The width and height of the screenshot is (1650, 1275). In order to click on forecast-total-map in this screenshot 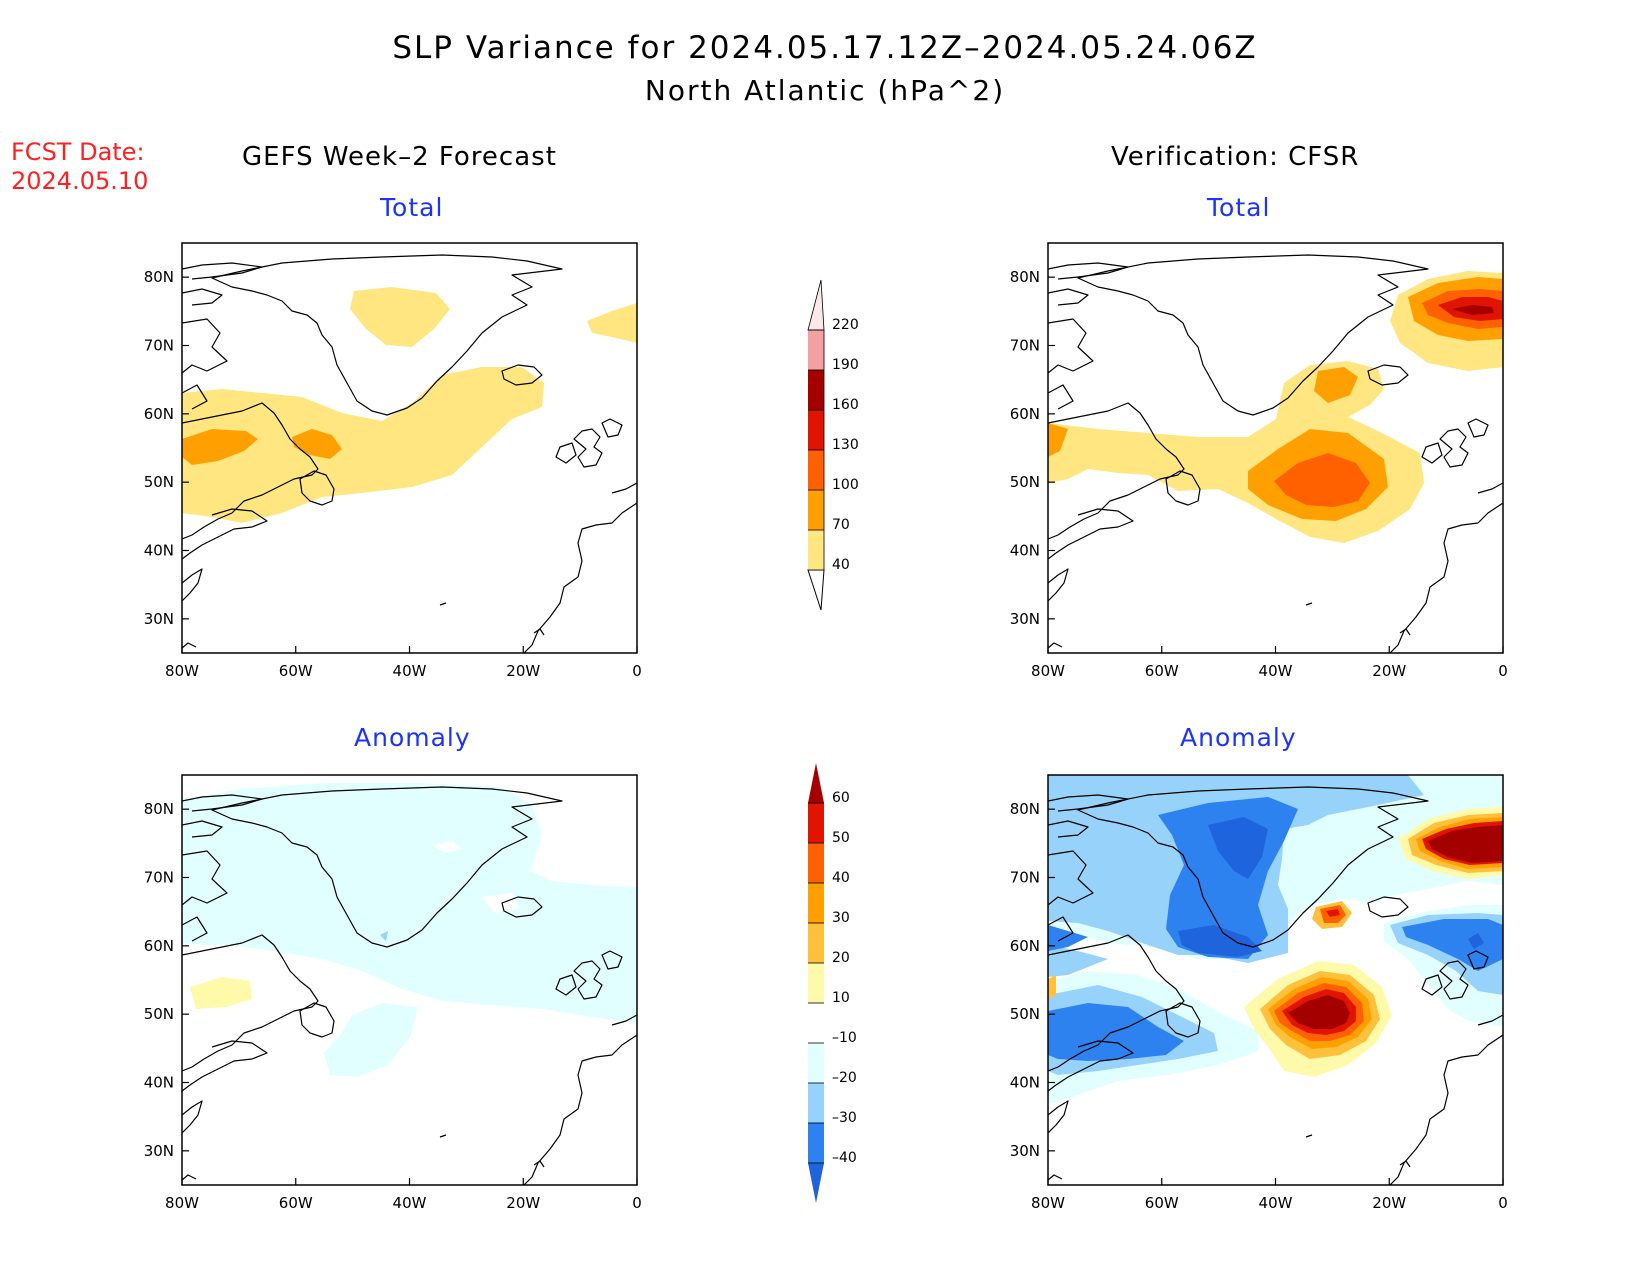, I will do `click(409, 448)`.